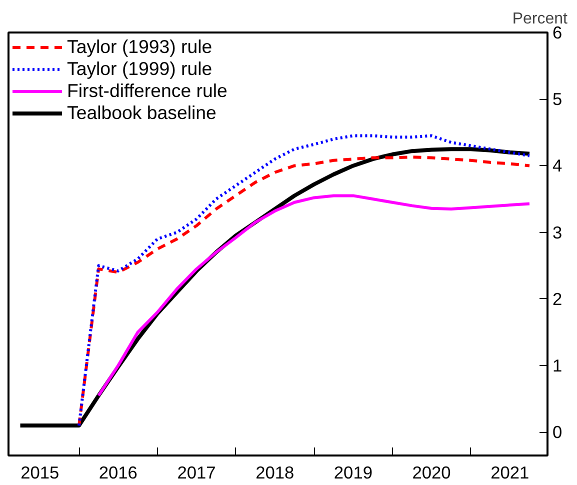 The image size is (577, 485). I want to click on legend-label: Taylor (1999) rule, so click(139, 69).